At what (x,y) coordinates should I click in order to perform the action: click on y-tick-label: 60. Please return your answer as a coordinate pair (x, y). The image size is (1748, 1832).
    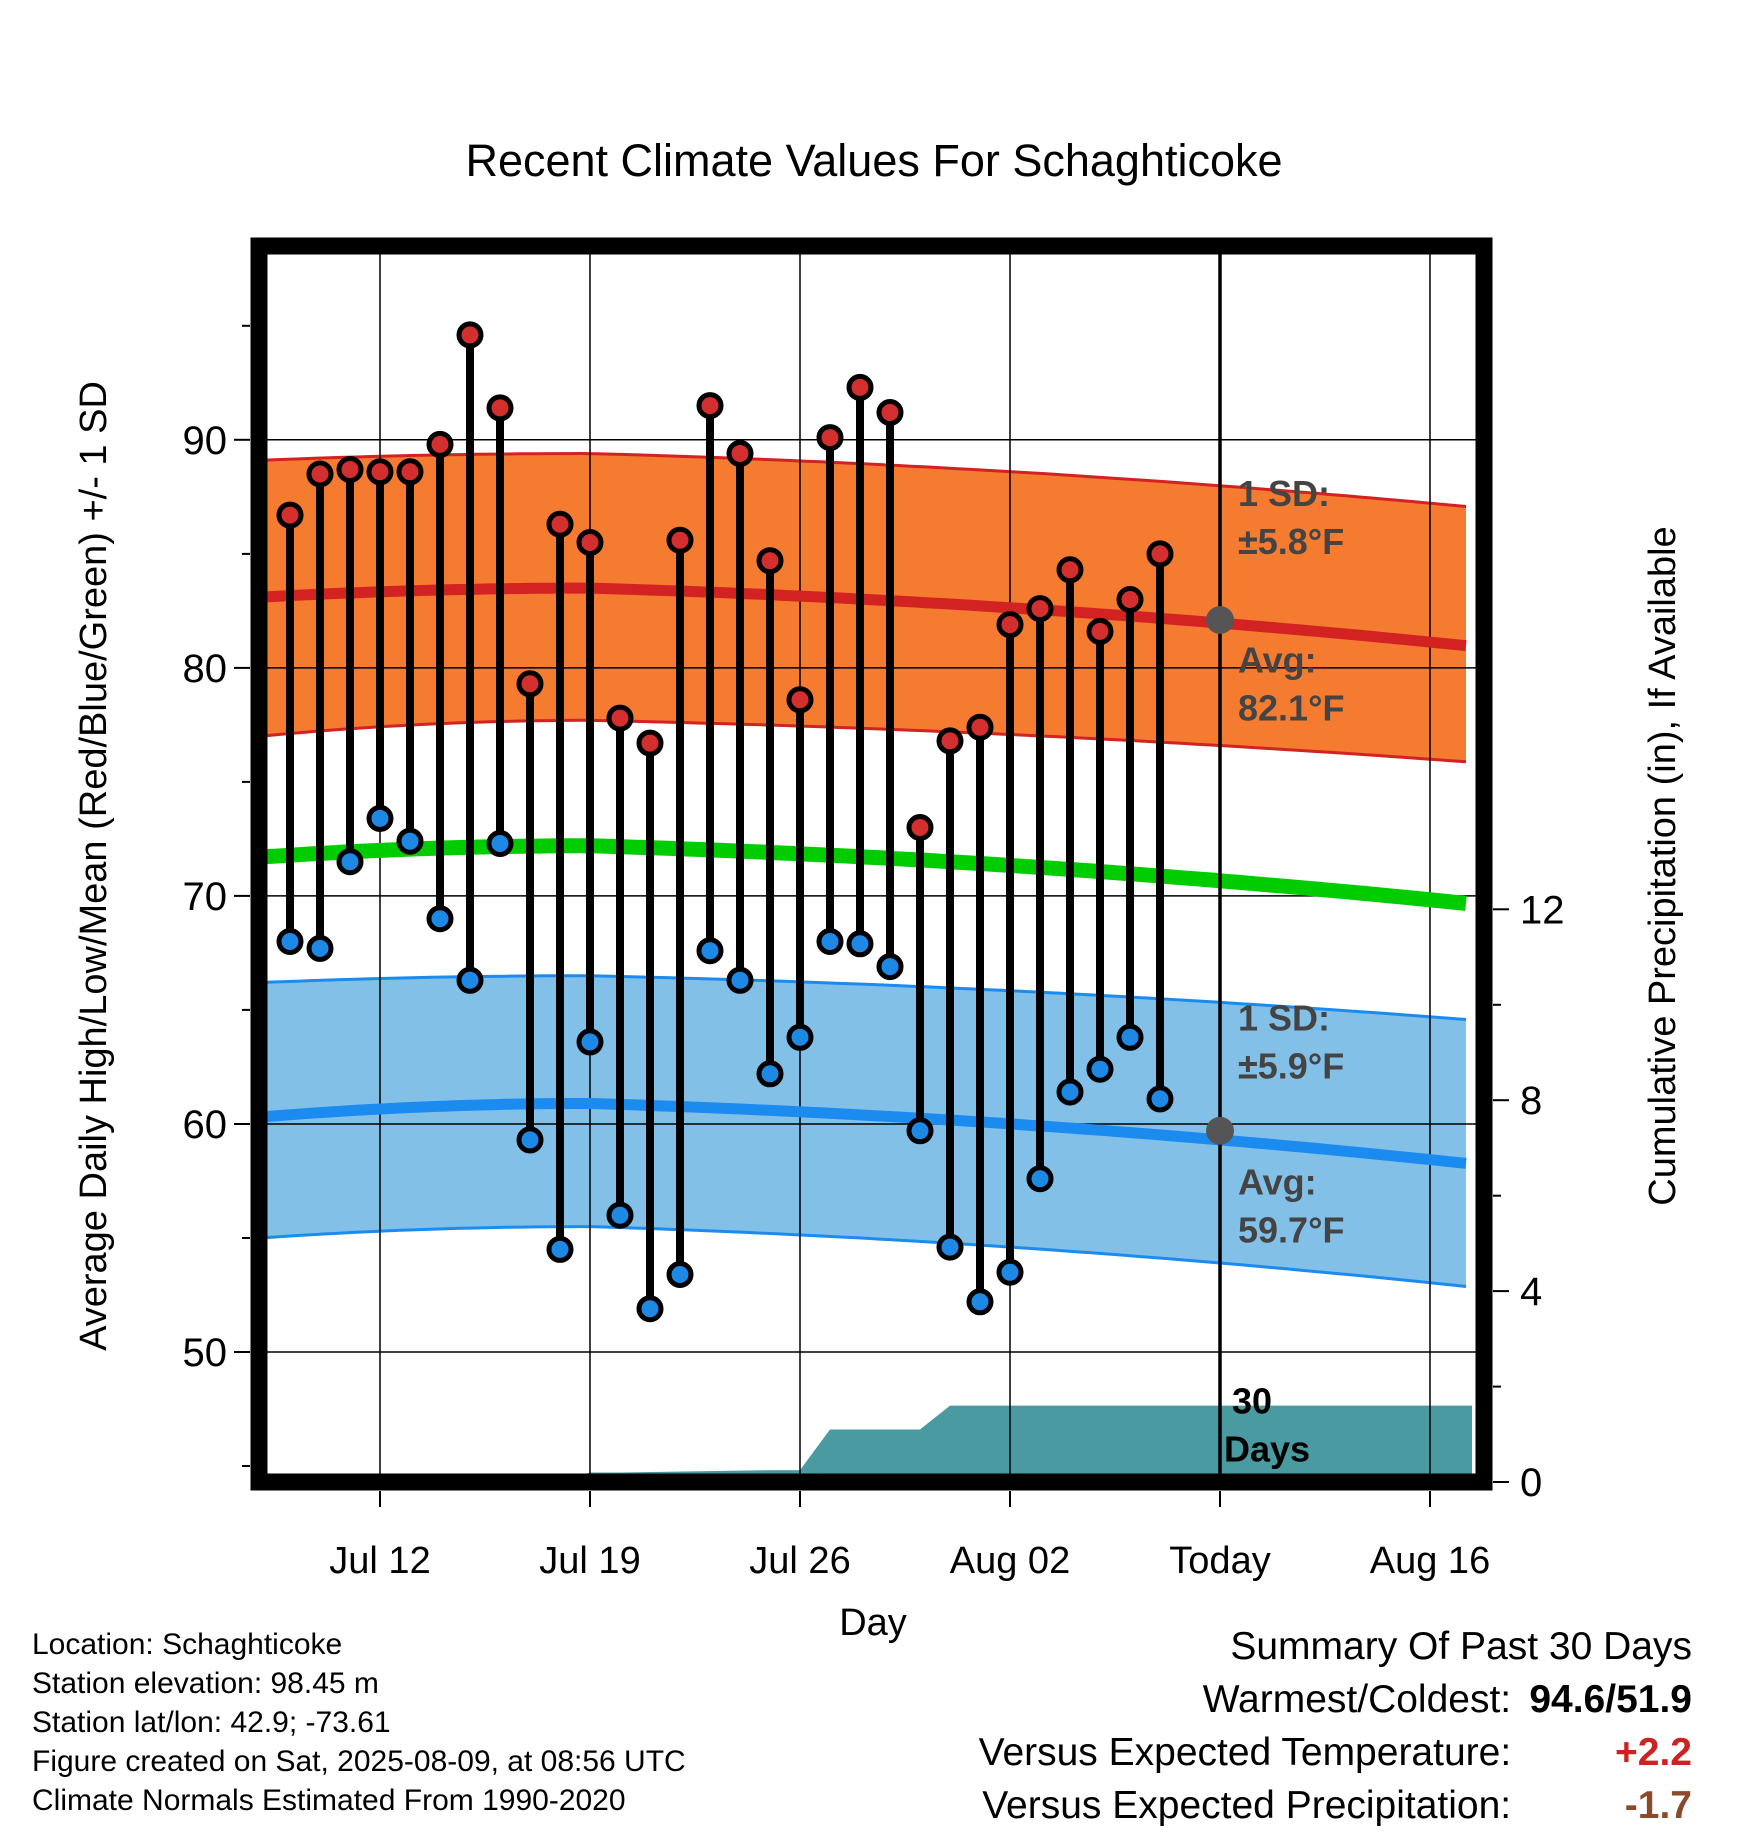
    Looking at the image, I should click on (205, 1125).